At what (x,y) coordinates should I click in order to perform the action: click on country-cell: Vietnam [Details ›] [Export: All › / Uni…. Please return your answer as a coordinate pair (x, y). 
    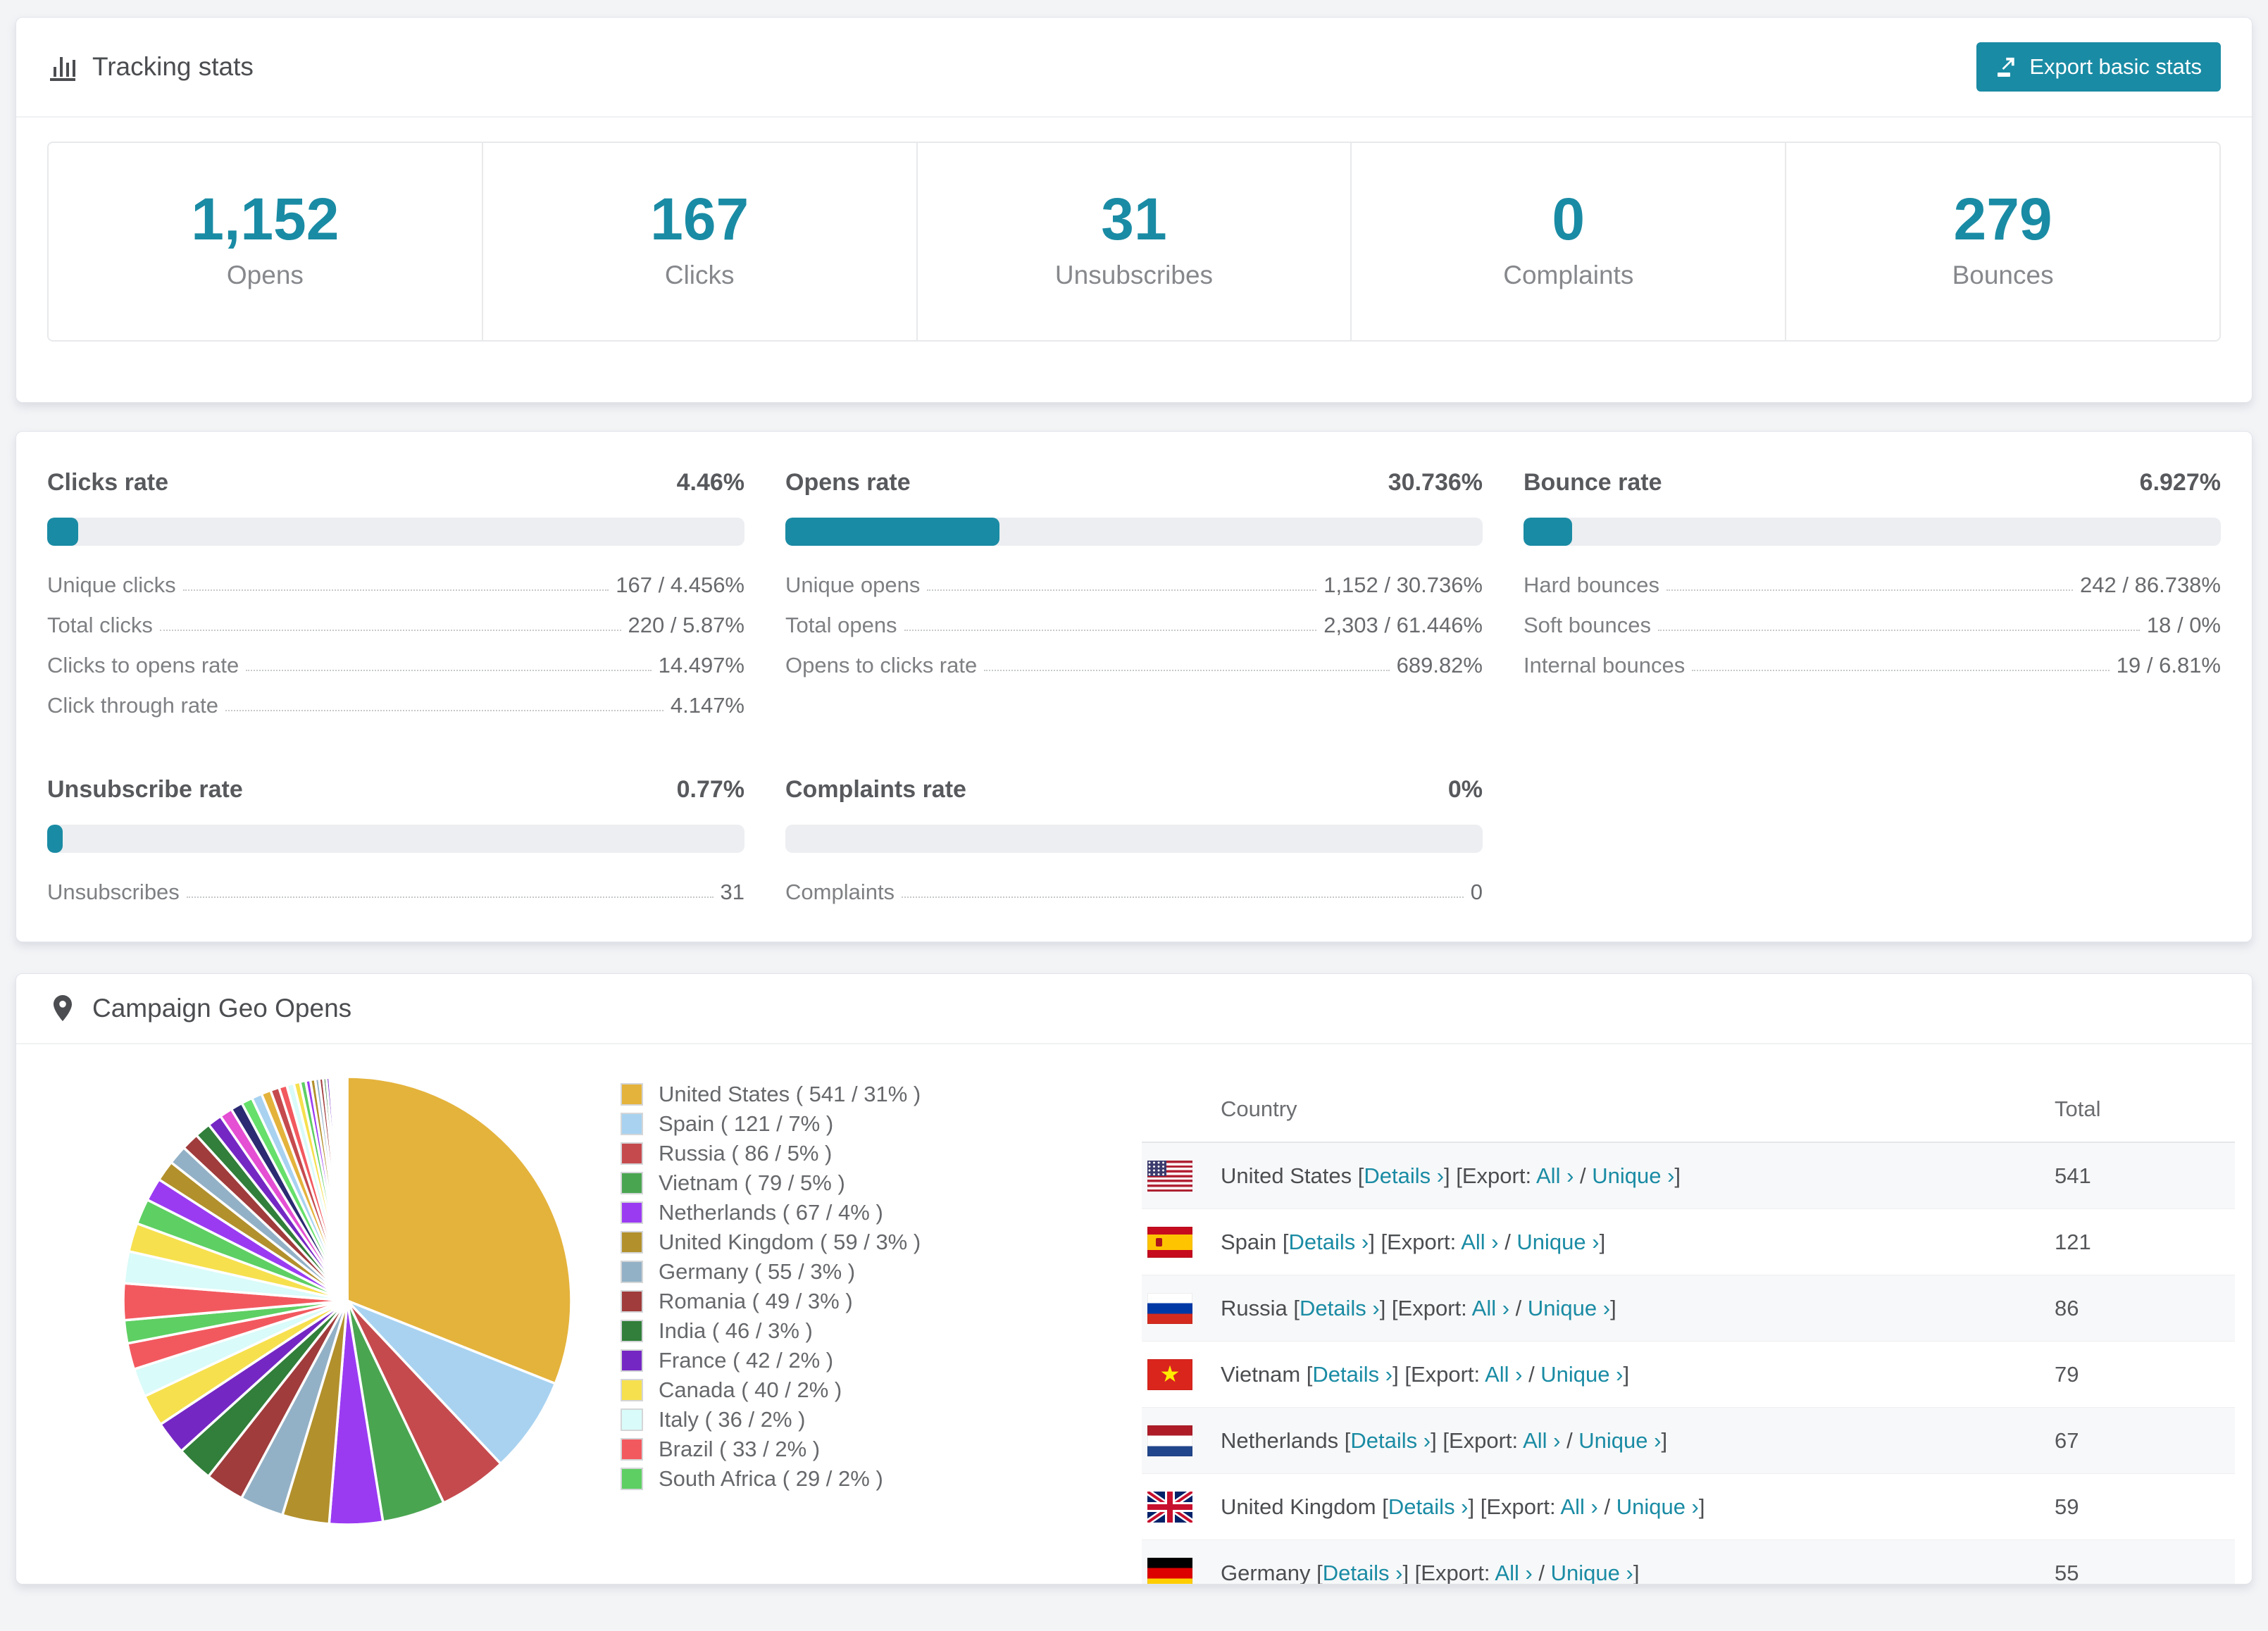
    Looking at the image, I should click on (1426, 1374).